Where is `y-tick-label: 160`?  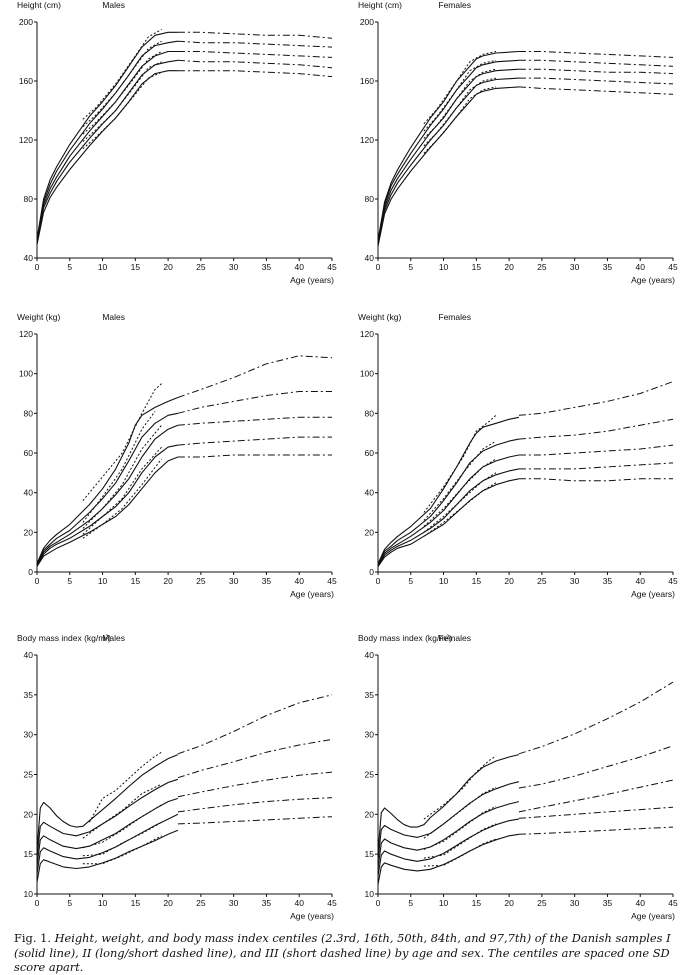
y-tick-label: 160 is located at coordinates (26, 81).